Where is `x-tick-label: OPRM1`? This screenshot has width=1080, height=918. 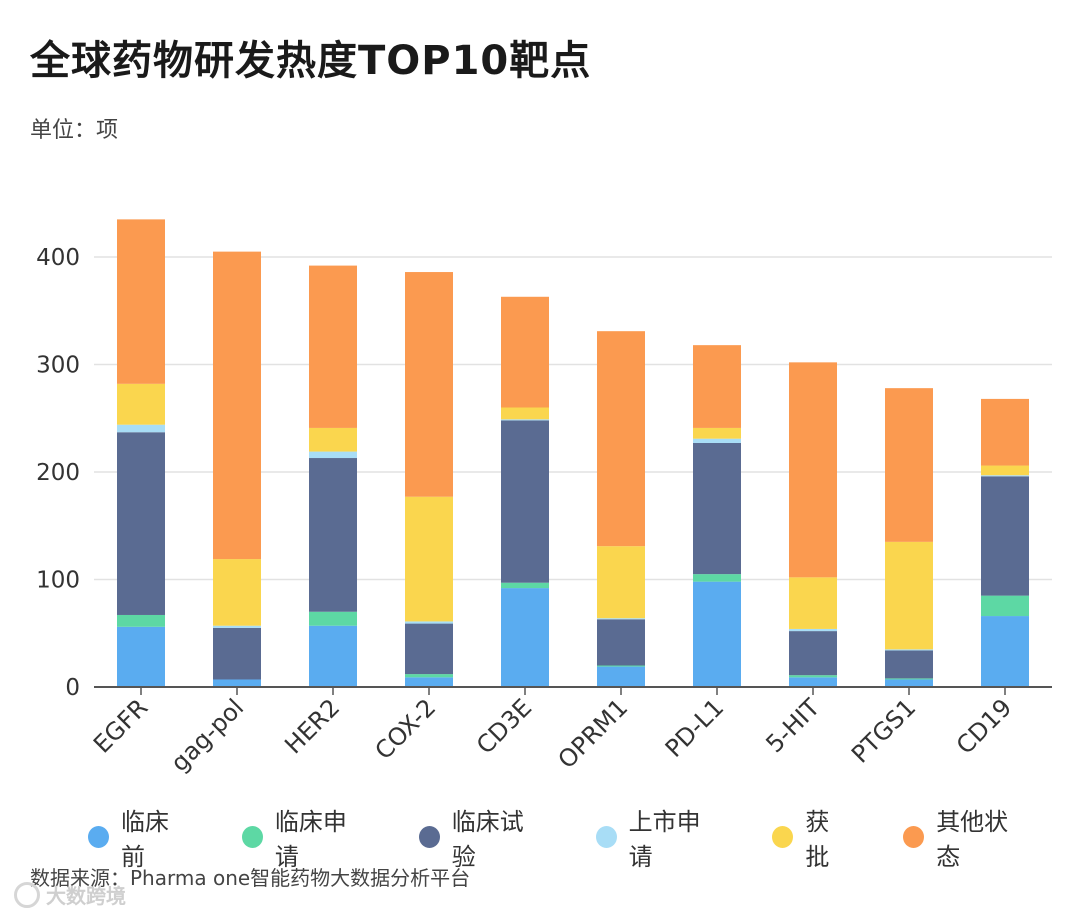 x-tick-label: OPRM1 is located at coordinates (593, 733).